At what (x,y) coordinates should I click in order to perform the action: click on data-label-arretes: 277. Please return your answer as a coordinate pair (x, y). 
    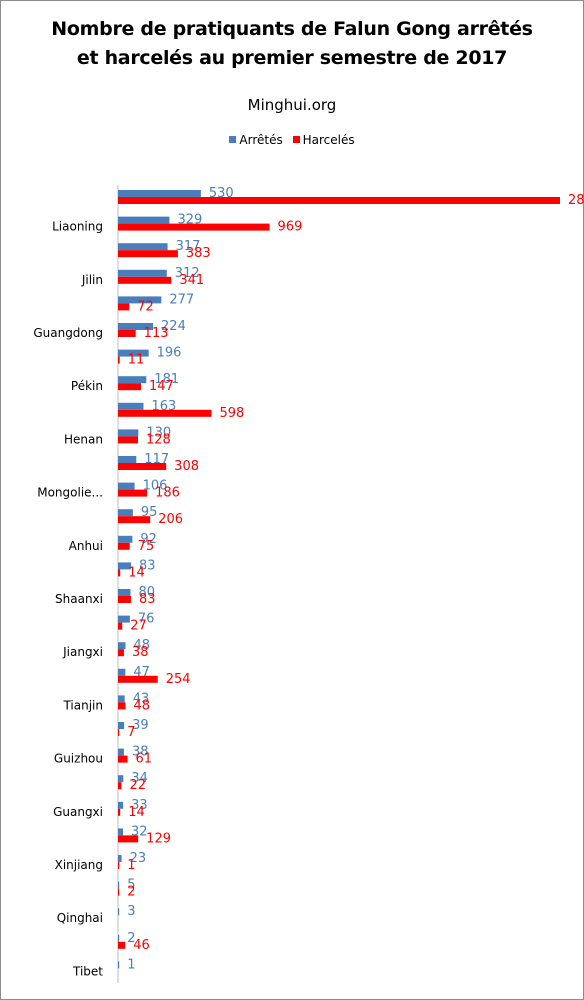
    Looking at the image, I should click on (181, 299).